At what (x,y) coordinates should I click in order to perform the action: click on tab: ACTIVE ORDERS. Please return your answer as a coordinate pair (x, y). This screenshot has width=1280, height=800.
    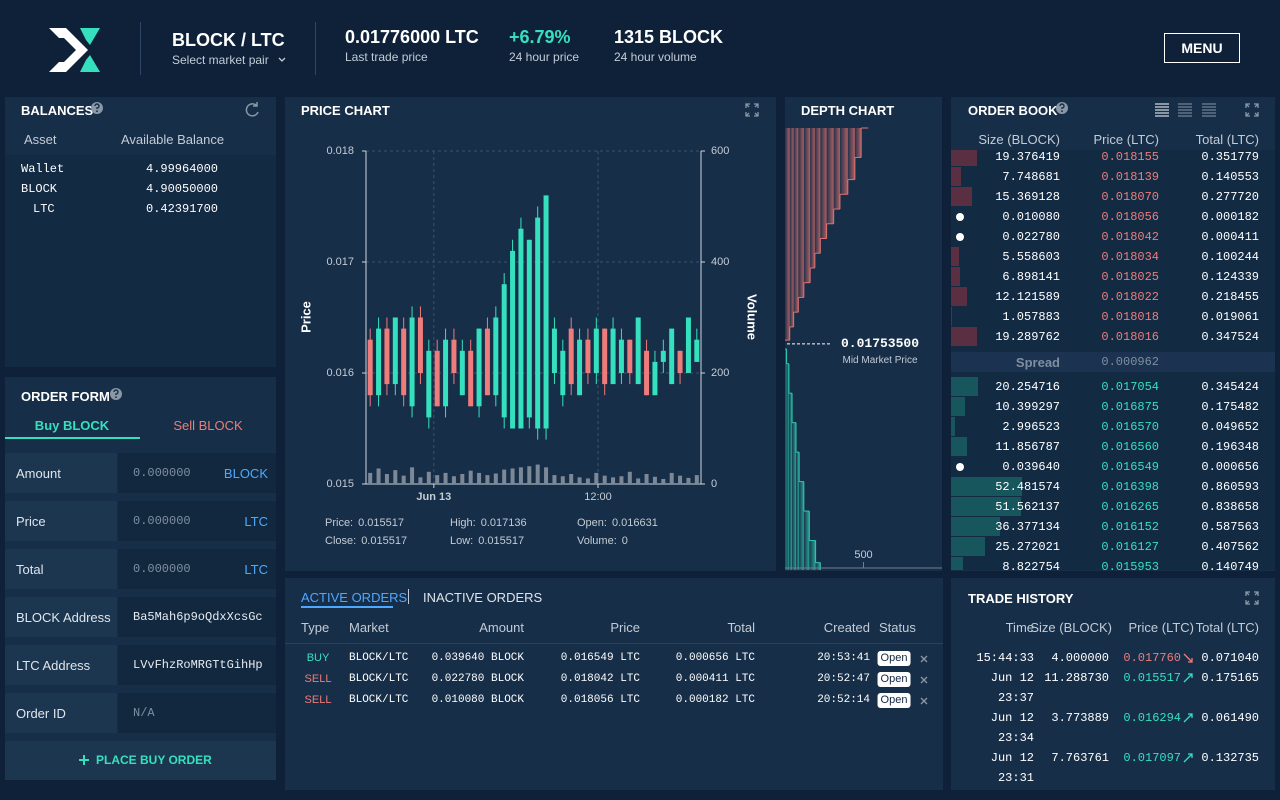
    Looking at the image, I should click on (354, 597).